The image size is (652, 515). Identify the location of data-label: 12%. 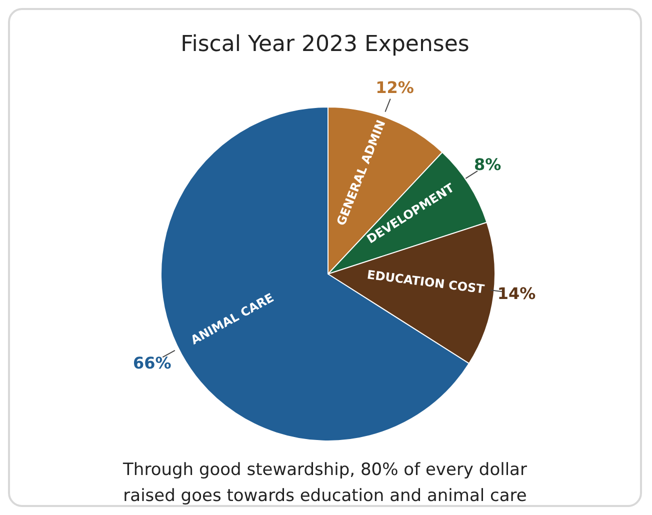
(395, 88).